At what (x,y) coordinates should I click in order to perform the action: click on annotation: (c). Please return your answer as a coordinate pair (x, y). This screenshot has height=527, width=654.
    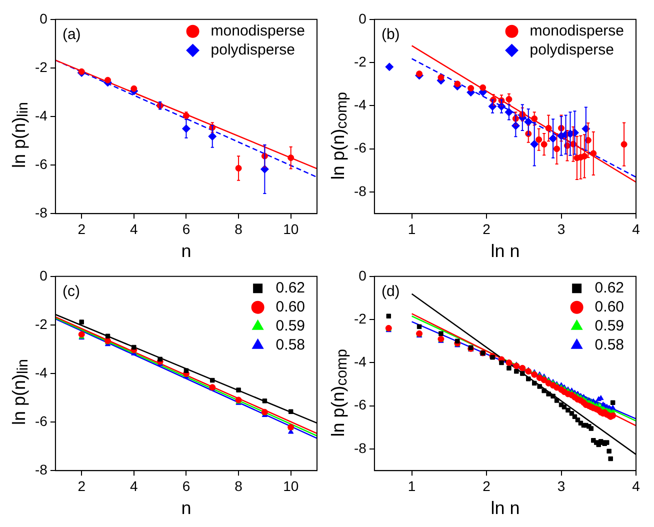
    Looking at the image, I should click on (71, 291).